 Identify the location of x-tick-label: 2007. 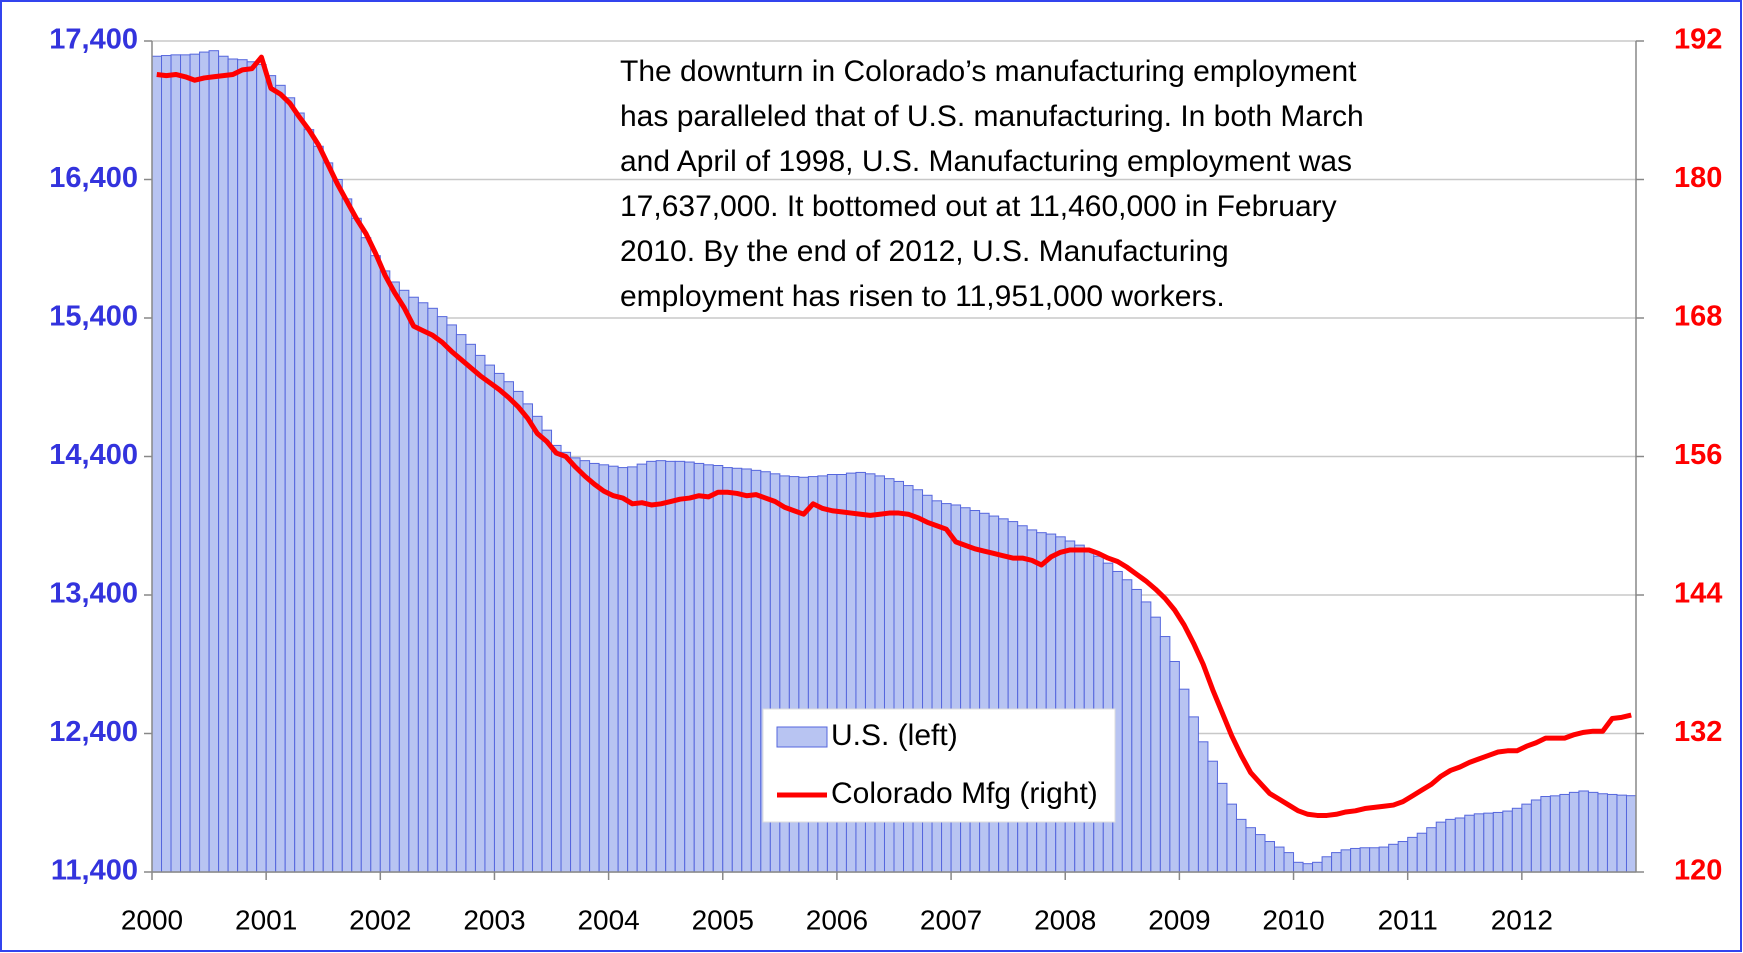
(951, 919).